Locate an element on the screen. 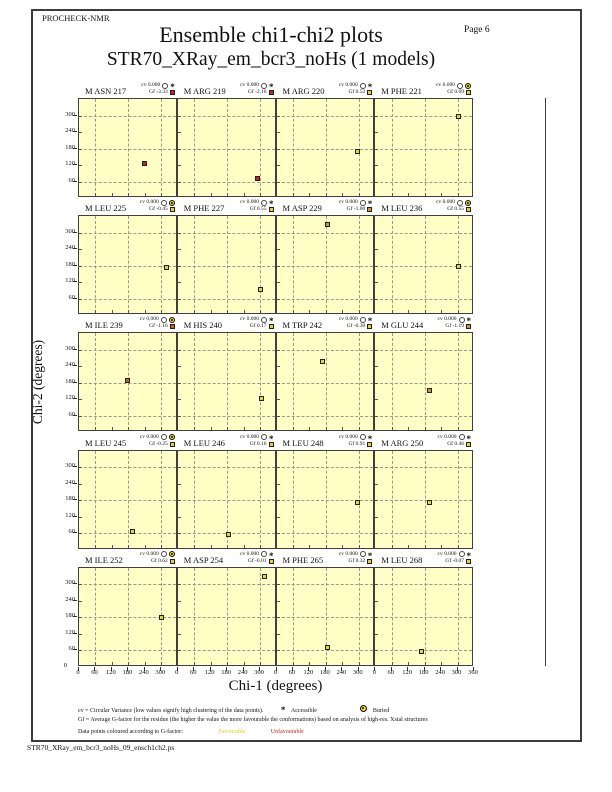 The height and width of the screenshot is (792, 612). gf-value: Gf -2.16 is located at coordinates (257, 92).